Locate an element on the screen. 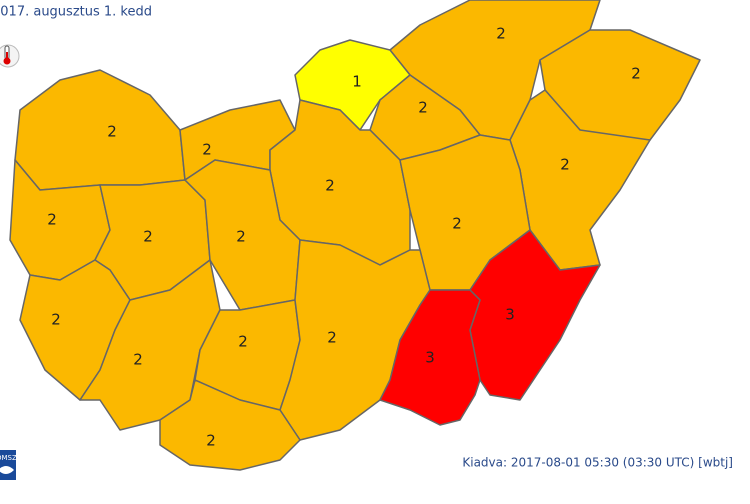 Image resolution: width=750 pixels, height=504 pixels. county-level: 1 is located at coordinates (357, 82).